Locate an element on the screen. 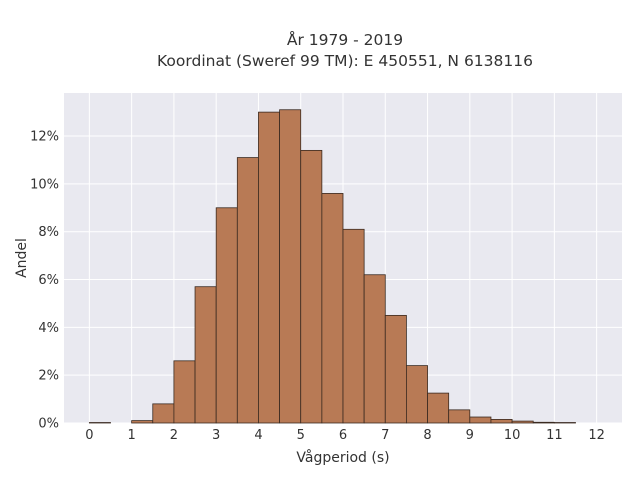  y-tick-label: 8% is located at coordinates (48, 232).